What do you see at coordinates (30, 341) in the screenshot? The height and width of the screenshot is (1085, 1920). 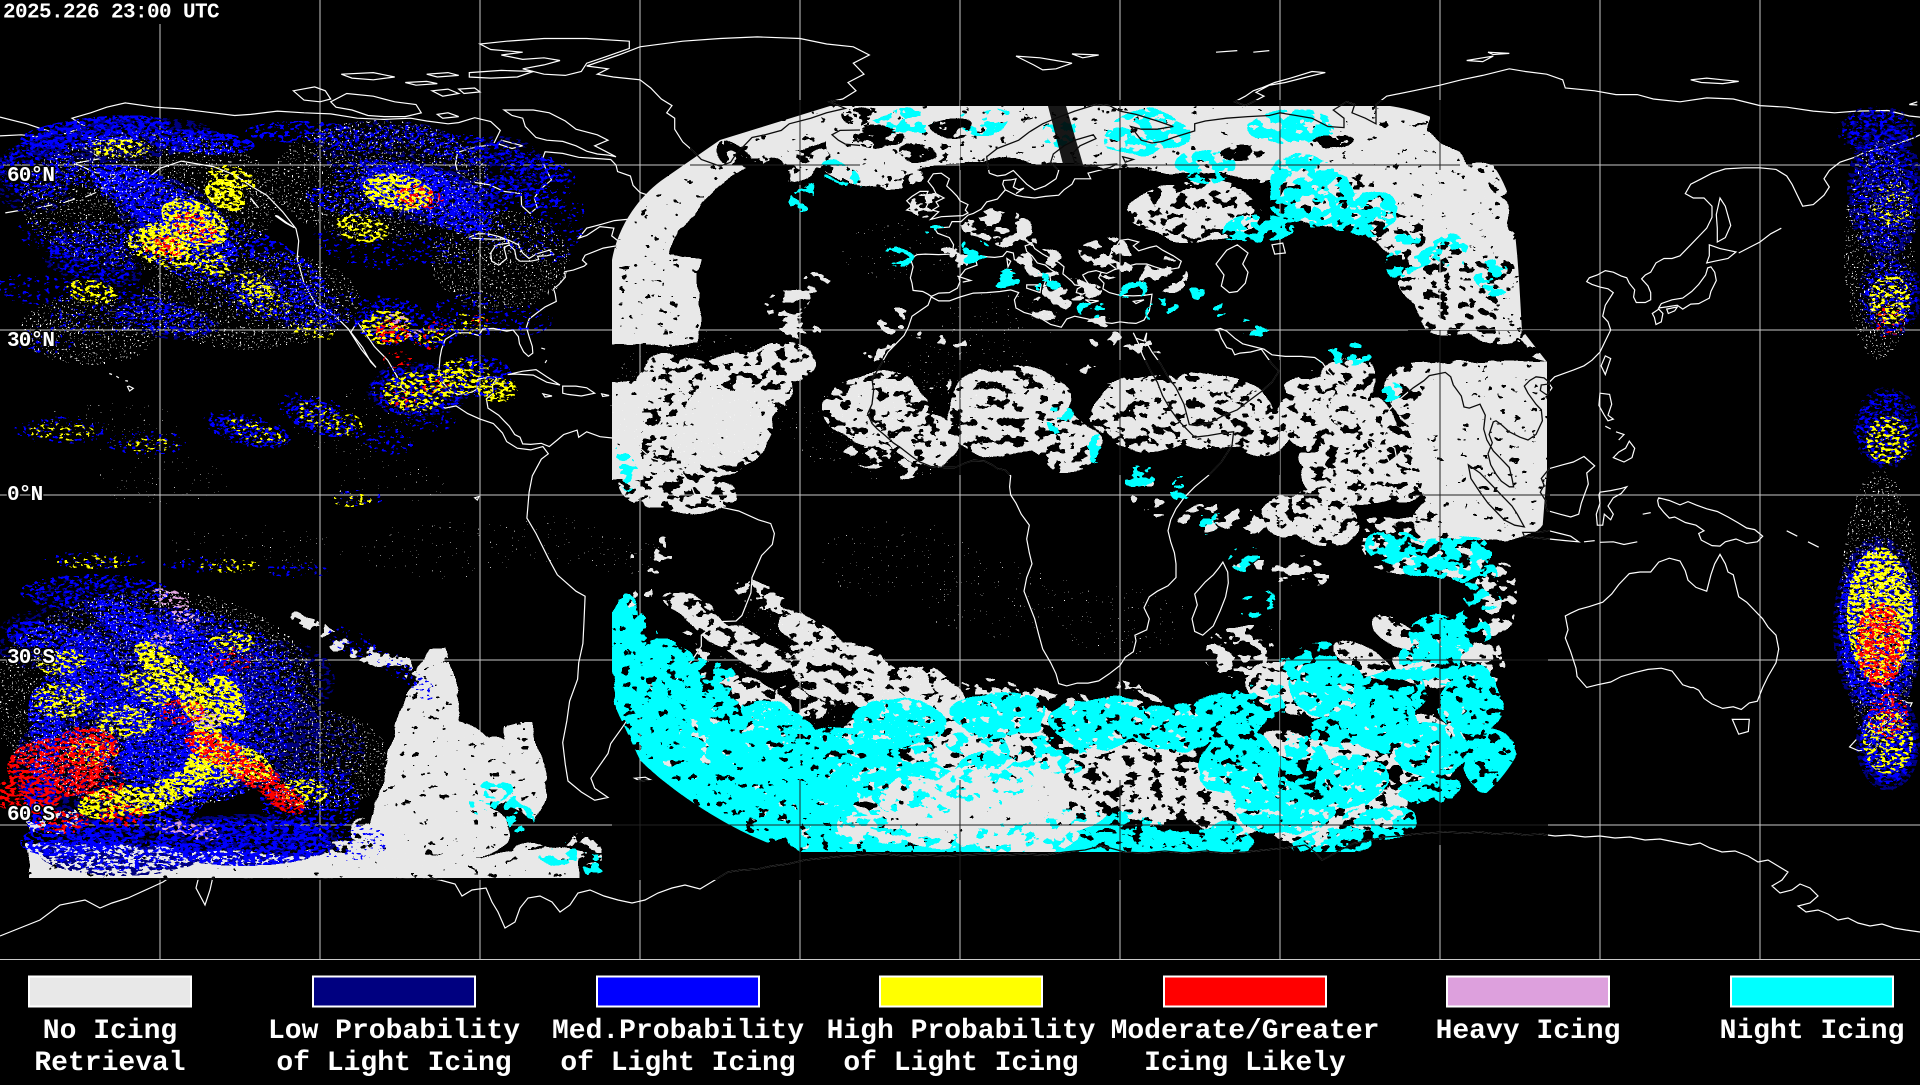 I see `svg-text: 30°N` at bounding box center [30, 341].